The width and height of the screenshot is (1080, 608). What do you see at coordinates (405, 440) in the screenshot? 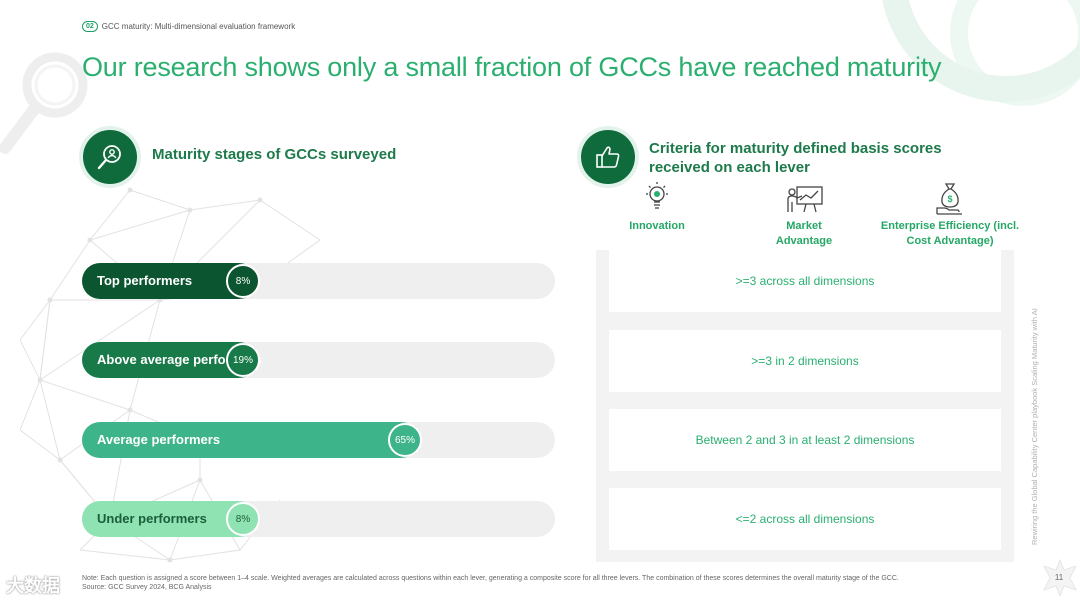
I see `maturity-bar-value-badge: 65%` at bounding box center [405, 440].